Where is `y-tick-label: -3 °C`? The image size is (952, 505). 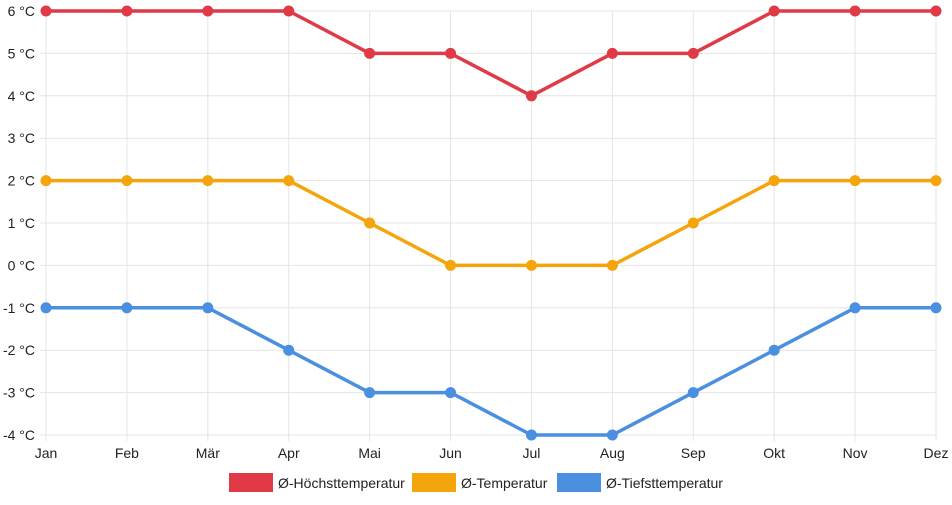
y-tick-label: -3 °C is located at coordinates (19, 393).